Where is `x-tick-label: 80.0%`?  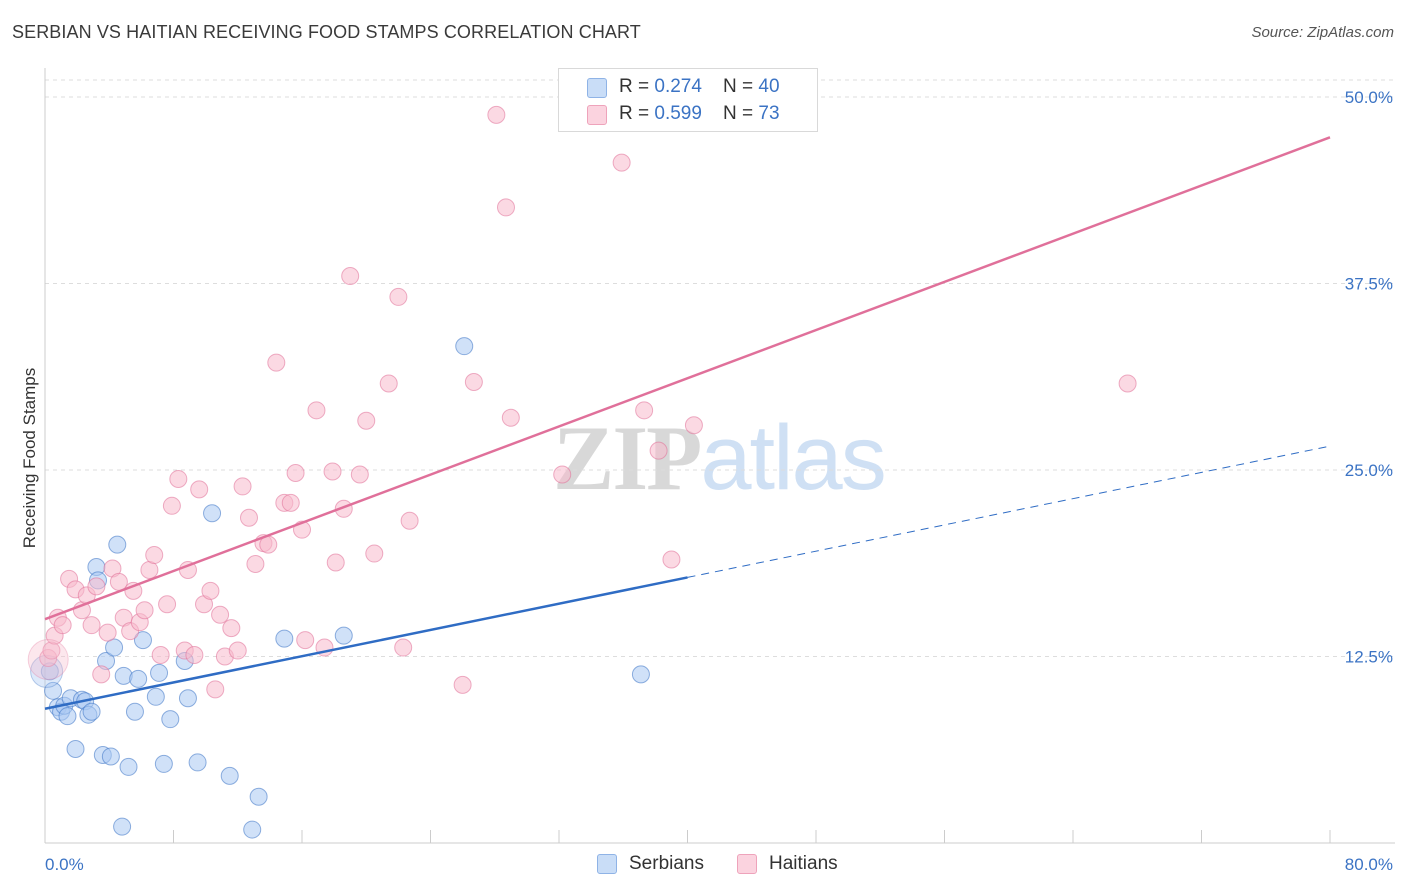 x-tick-label: 80.0% is located at coordinates (1369, 864).